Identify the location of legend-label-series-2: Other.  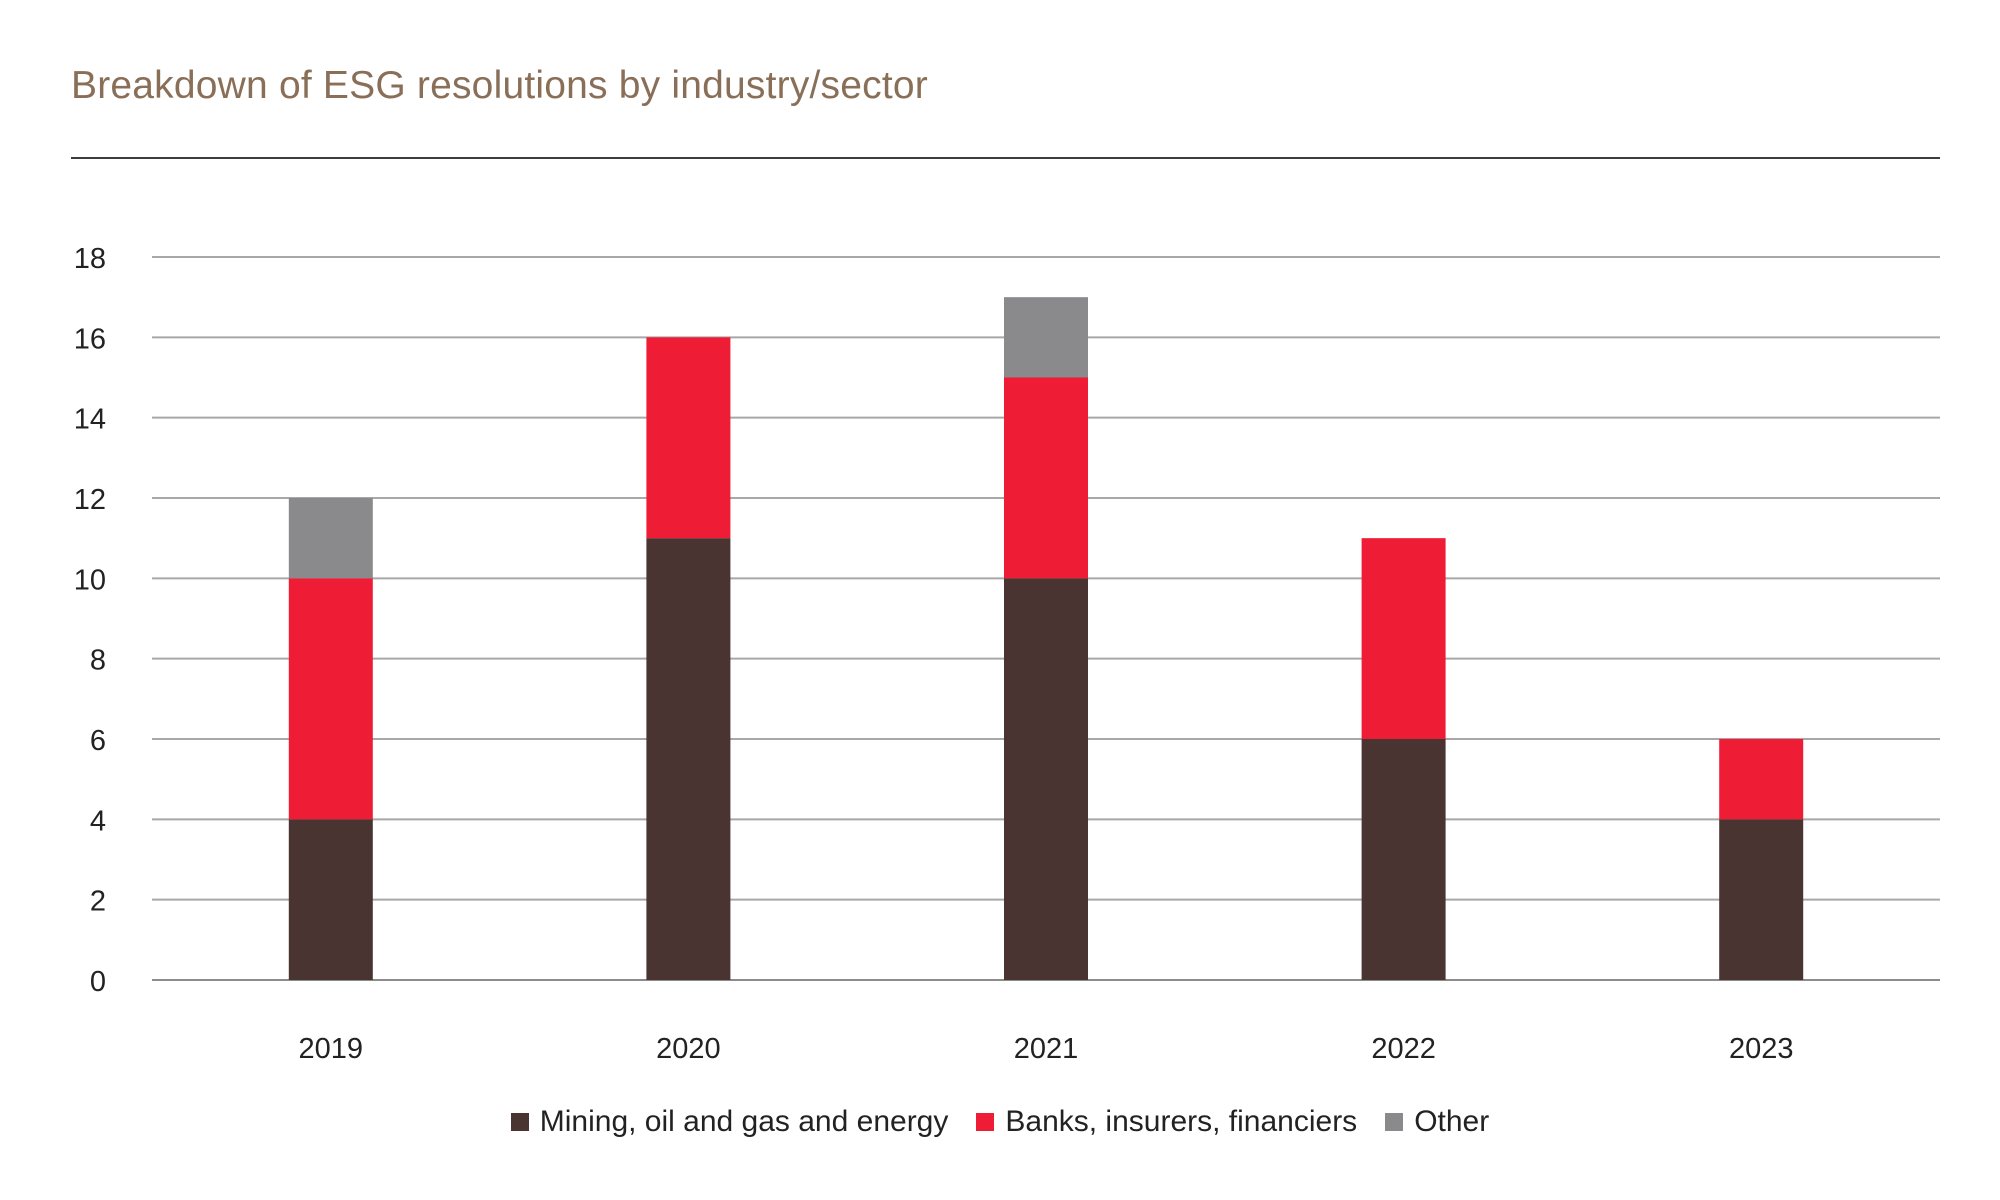
(1452, 1121).